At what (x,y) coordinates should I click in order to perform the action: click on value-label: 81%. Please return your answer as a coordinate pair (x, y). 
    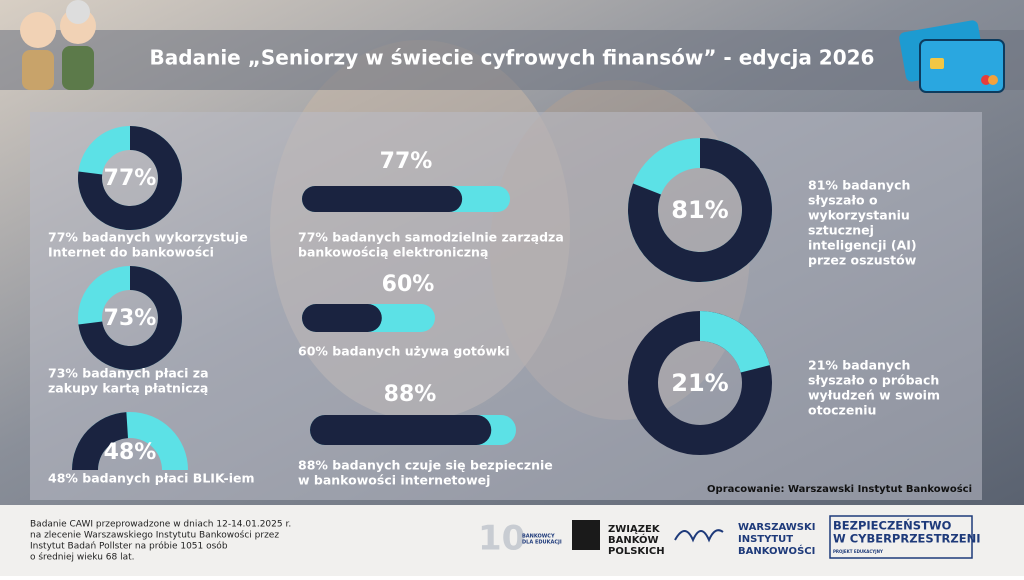
    Looking at the image, I should click on (699, 210).